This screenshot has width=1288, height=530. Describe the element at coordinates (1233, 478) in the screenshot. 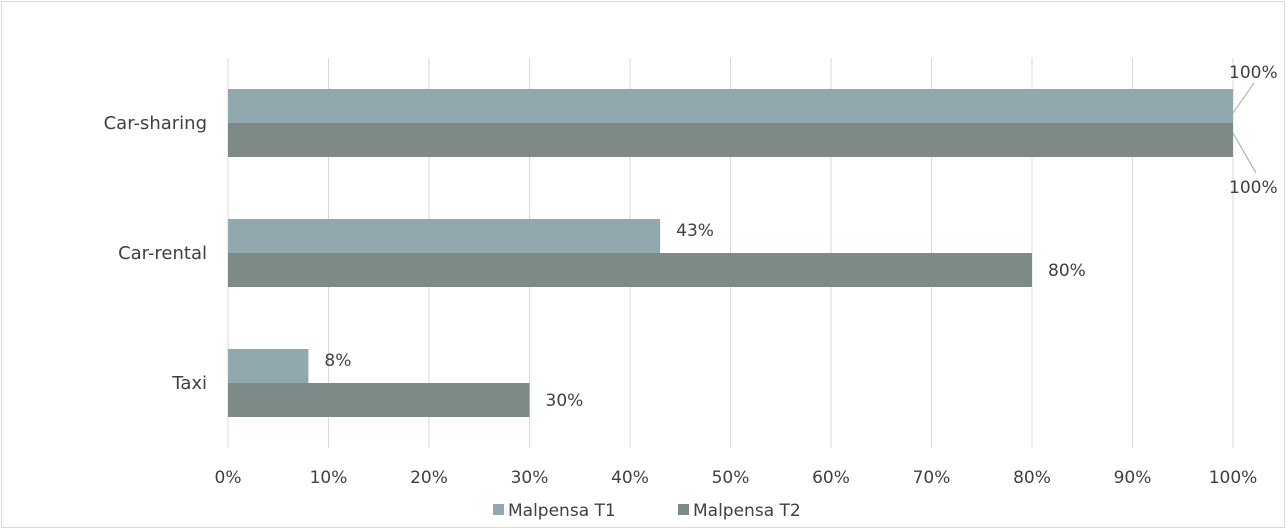

I see `x-tick-label: 100%` at that location.